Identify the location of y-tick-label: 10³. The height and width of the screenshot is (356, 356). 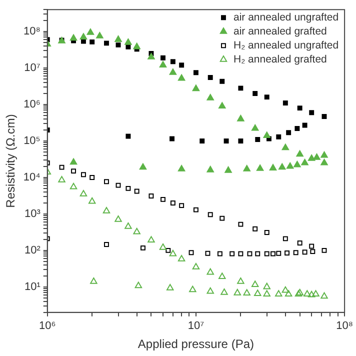
(32, 214).